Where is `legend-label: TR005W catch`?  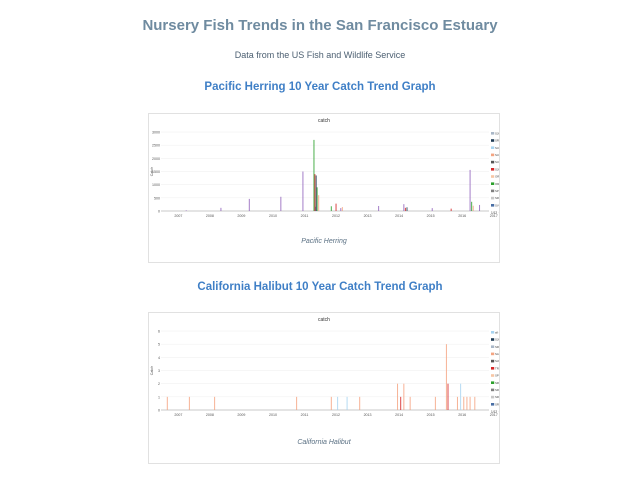
legend-label: TR005W catch is located at coordinates (497, 368).